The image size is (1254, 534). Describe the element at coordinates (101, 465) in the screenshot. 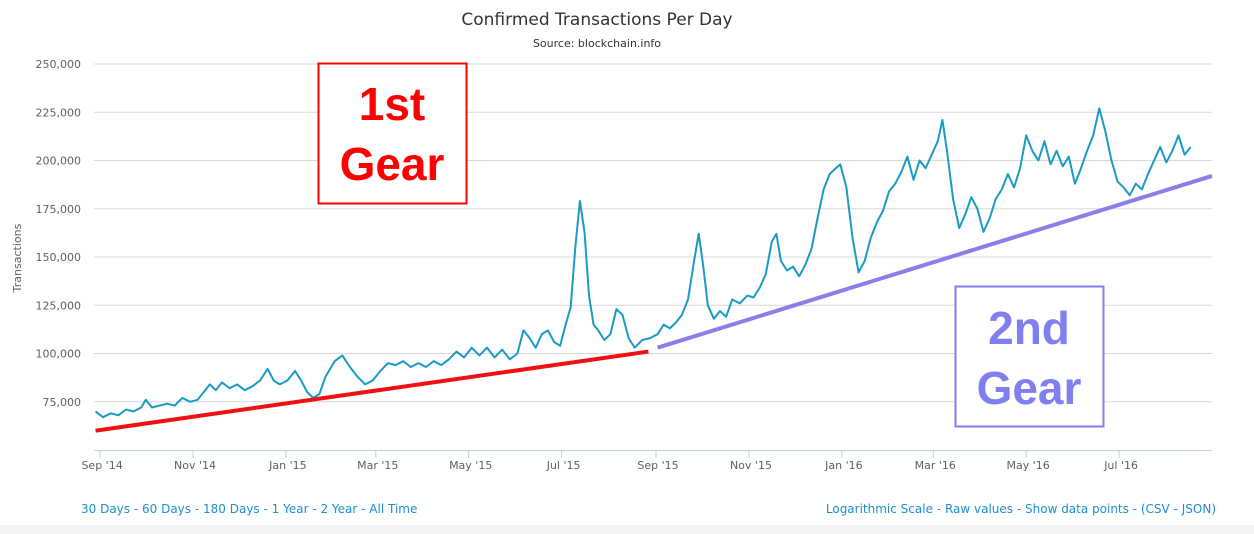

I see `x-tick-label: Sep '14` at that location.